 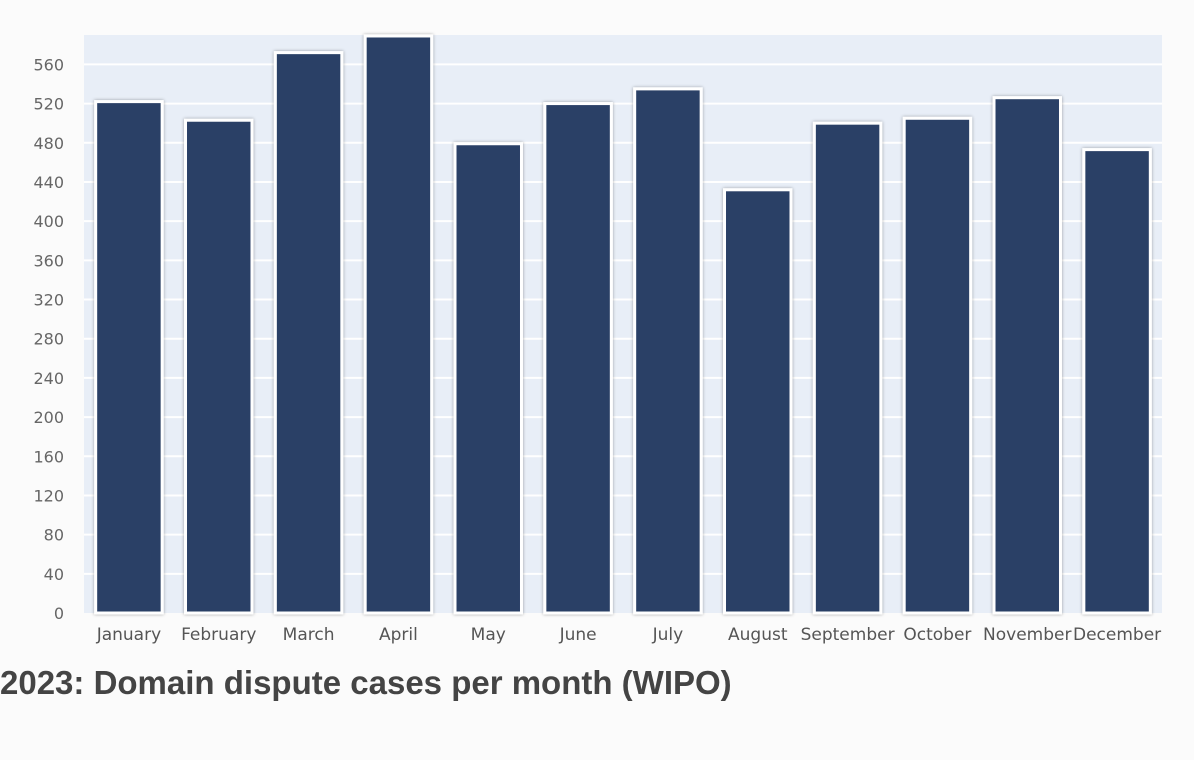 What do you see at coordinates (1117, 635) in the screenshot?
I see `x-tick-label: December` at bounding box center [1117, 635].